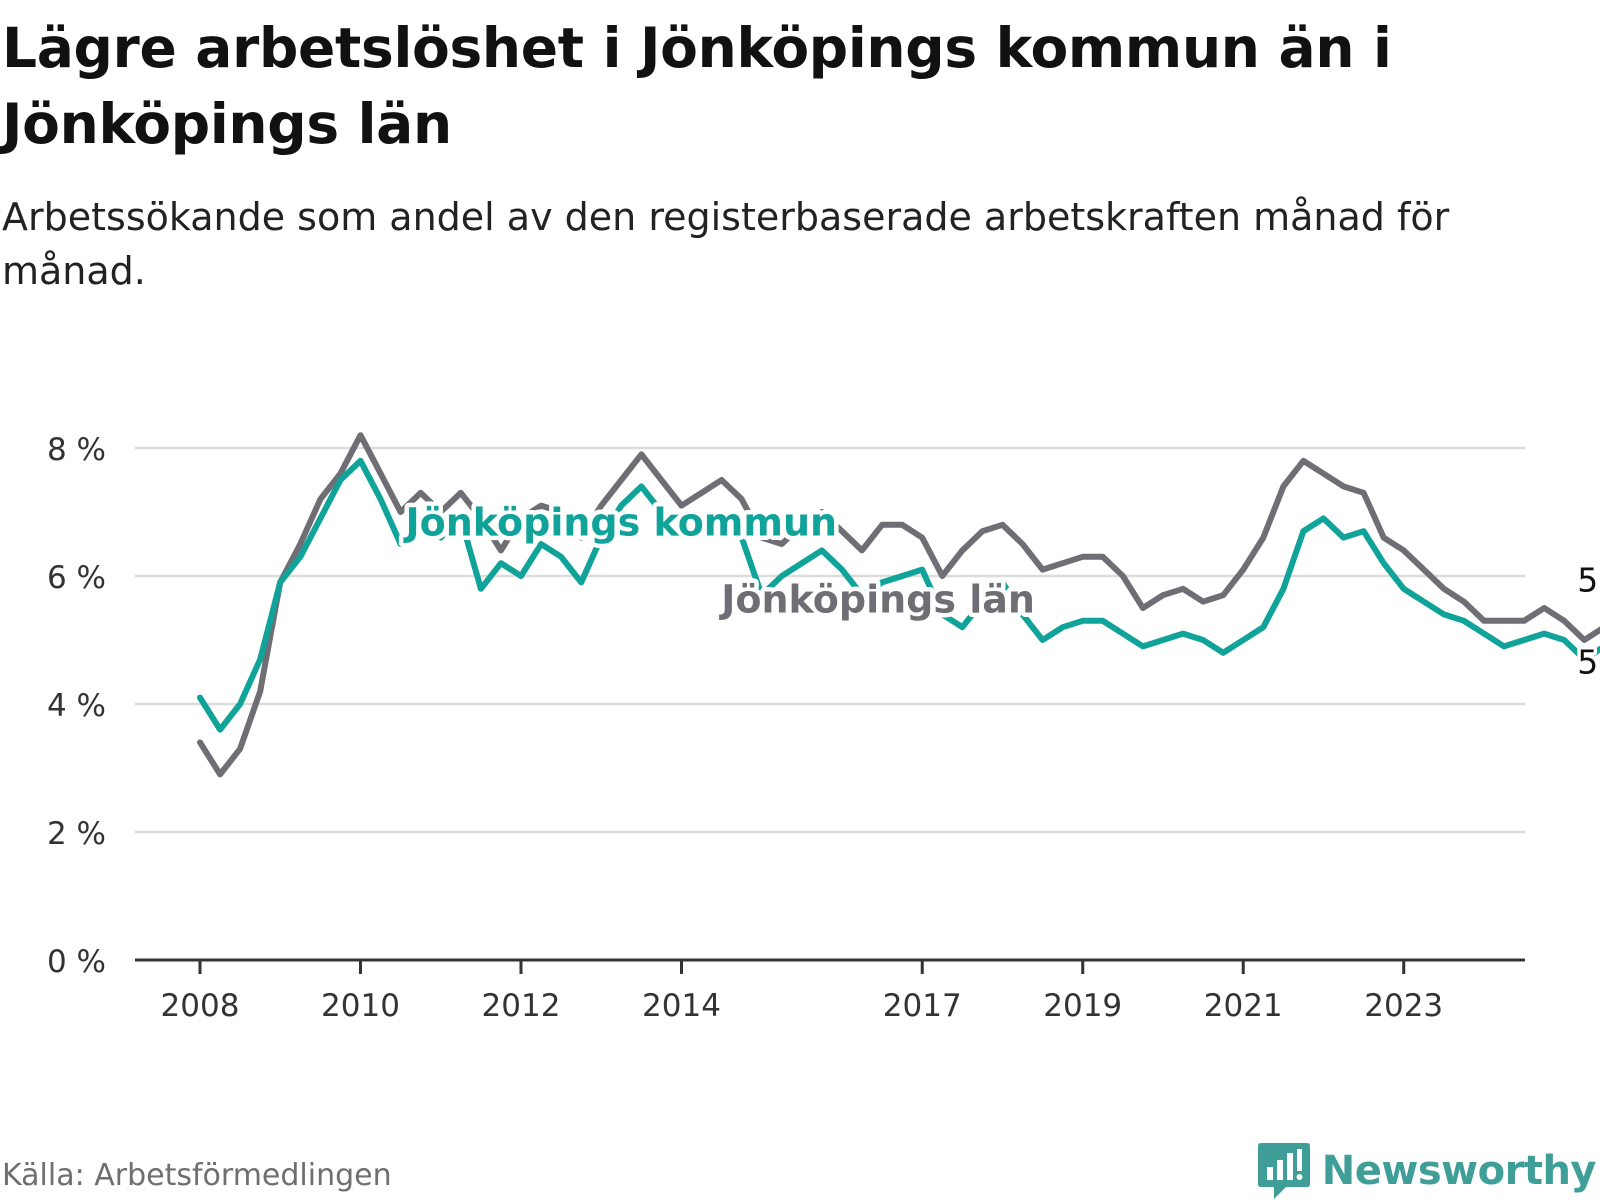  What do you see at coordinates (619, 523) in the screenshot?
I see `series-label-kommun: Jönköpings kommun` at bounding box center [619, 523].